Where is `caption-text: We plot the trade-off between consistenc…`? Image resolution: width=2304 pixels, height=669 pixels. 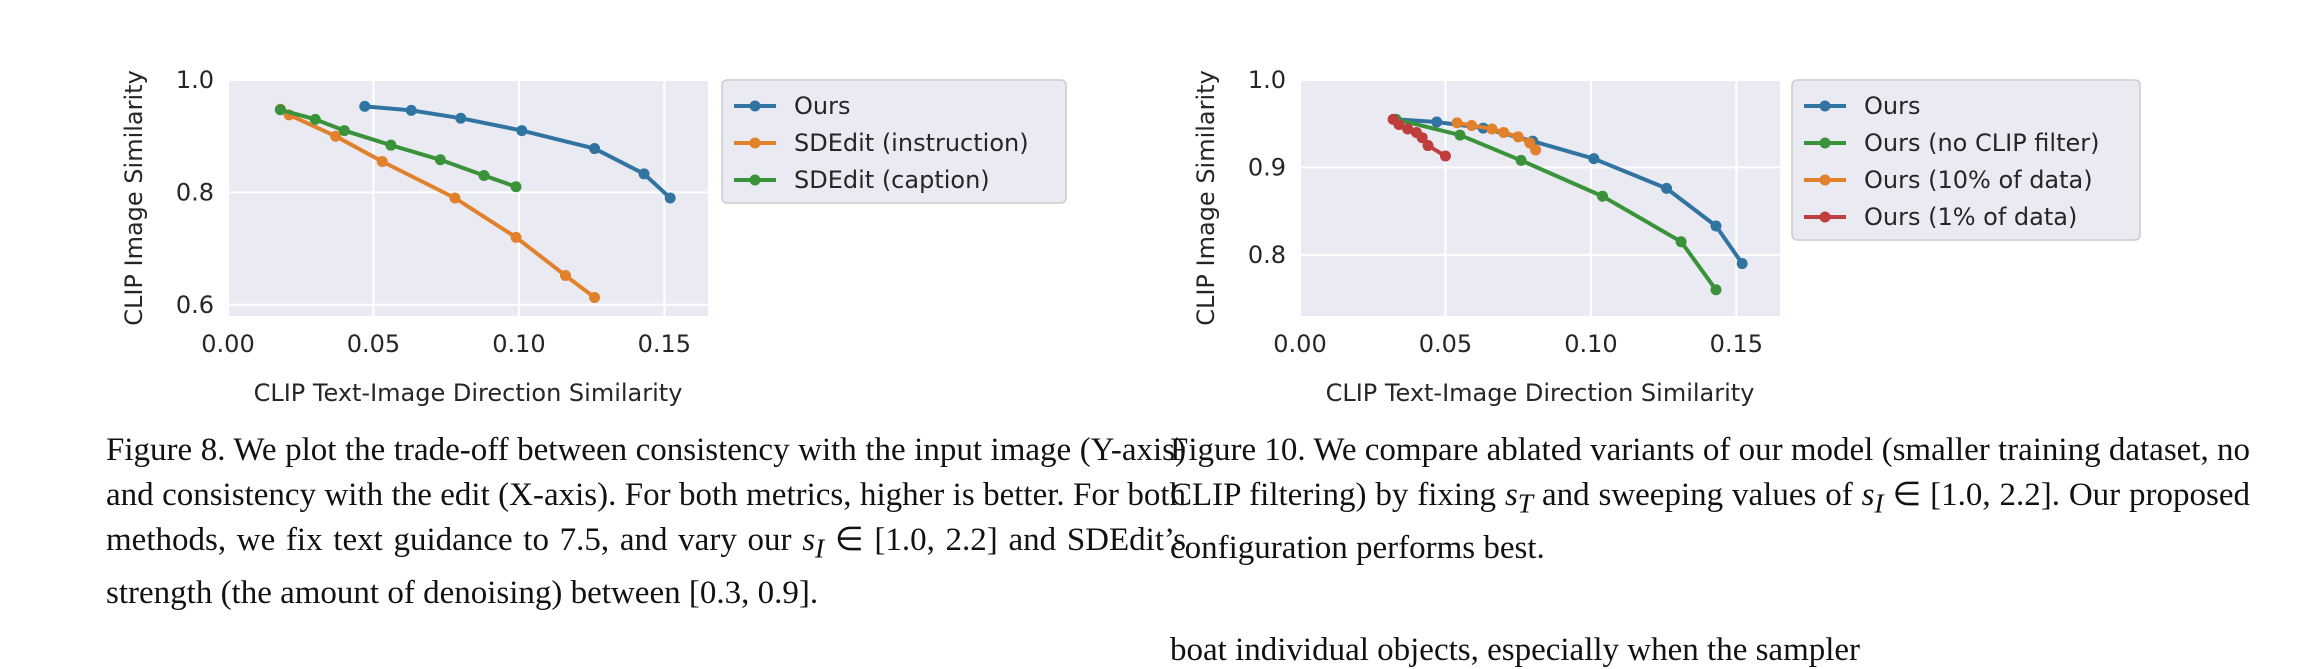 caption-text: We plot the trade-off between consistenc… is located at coordinates (646, 495).